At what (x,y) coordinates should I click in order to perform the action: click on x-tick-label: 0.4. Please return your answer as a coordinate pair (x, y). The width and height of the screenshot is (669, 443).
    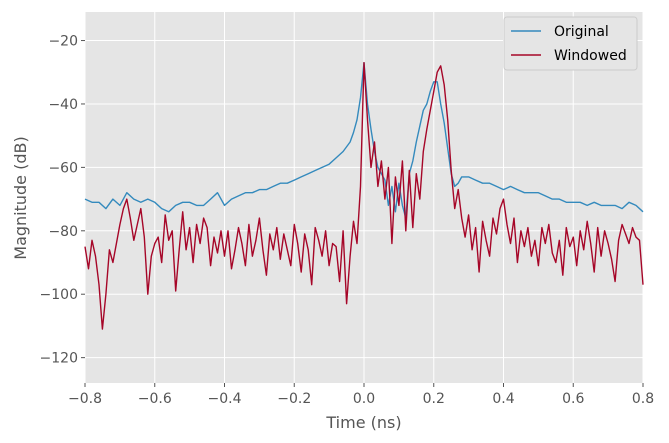
    Looking at the image, I should click on (503, 399).